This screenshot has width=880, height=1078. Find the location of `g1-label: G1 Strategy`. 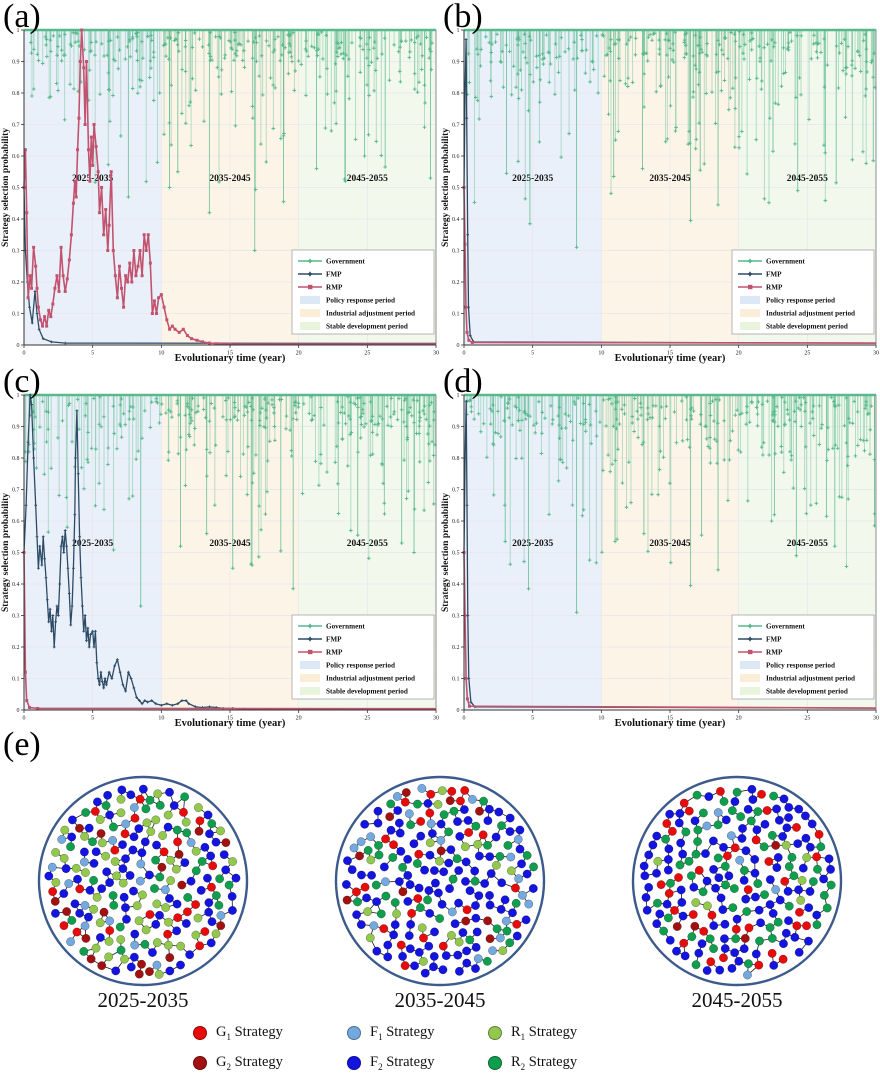

g1-label: G1 Strategy is located at coordinates (249, 1033).